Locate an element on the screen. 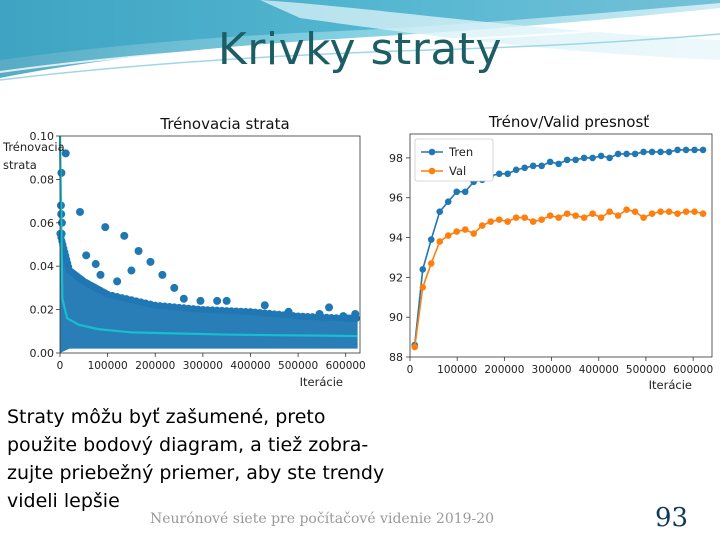 The width and height of the screenshot is (720, 540). x-tick-label: 300000 is located at coordinates (203, 366).